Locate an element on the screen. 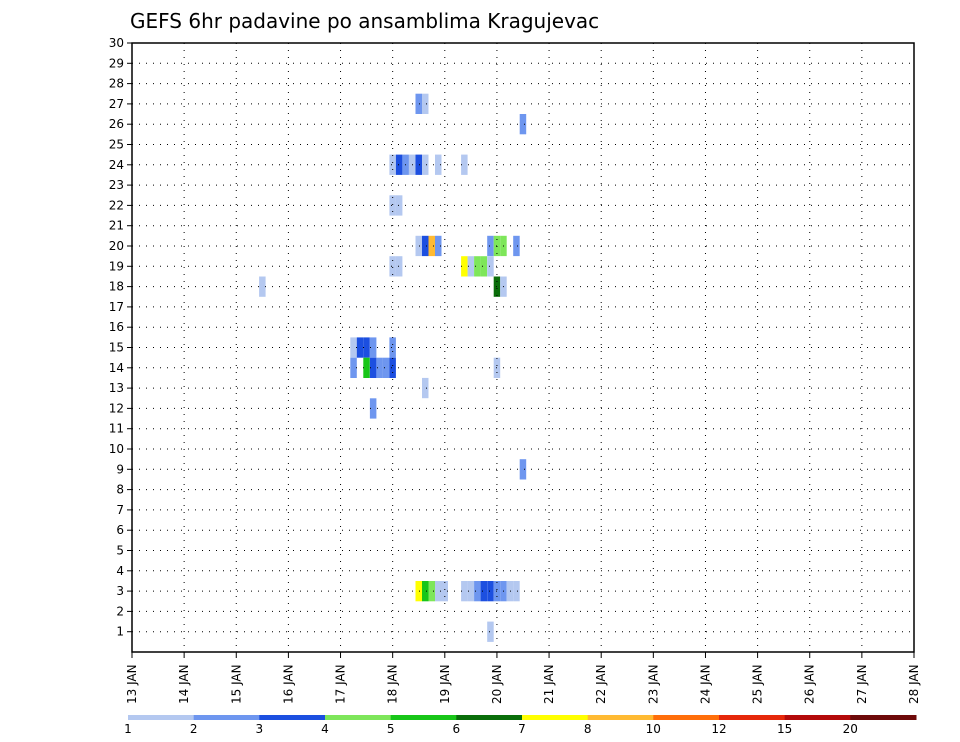 This screenshot has height=742, width=960. y-tick-label: 7 is located at coordinates (120, 510).